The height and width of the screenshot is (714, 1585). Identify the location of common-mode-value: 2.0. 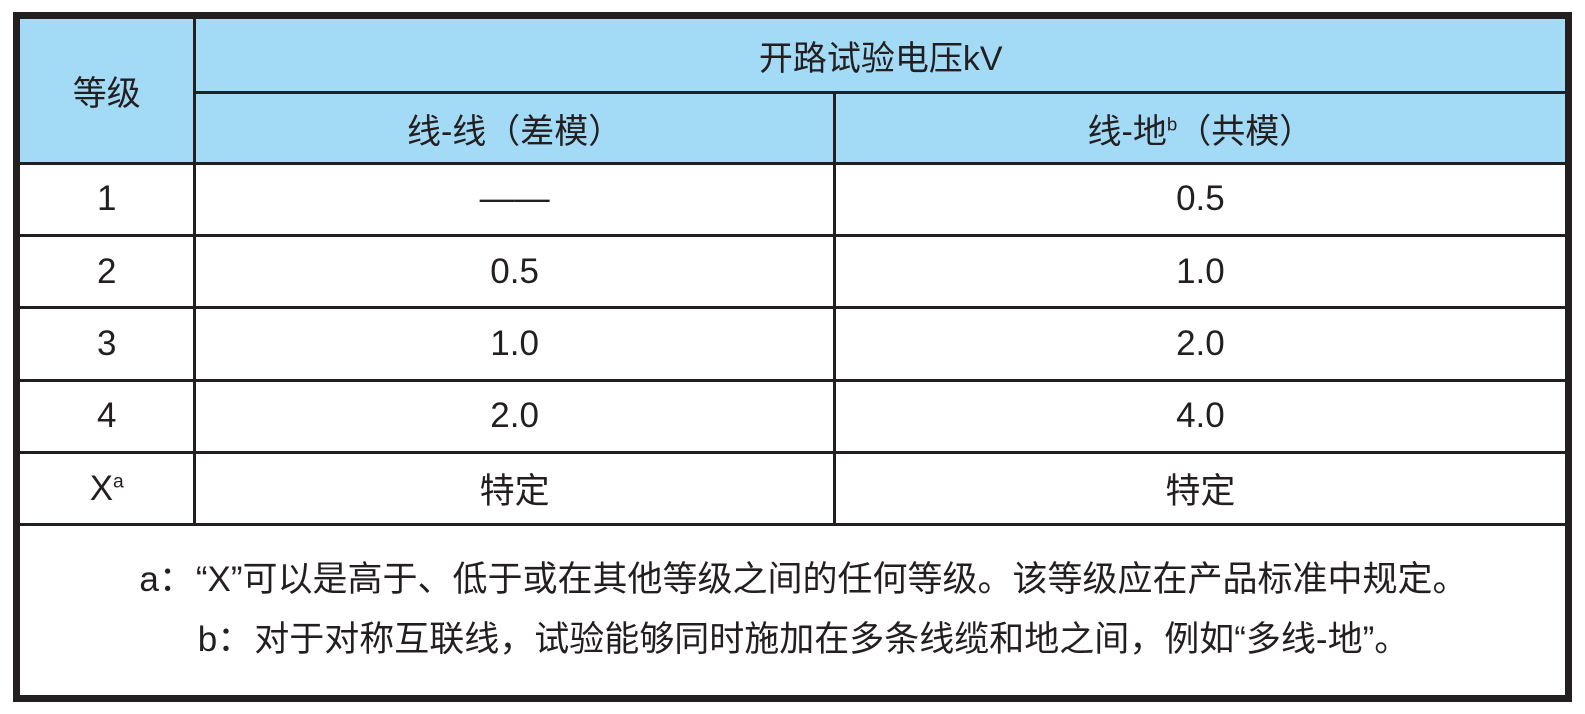
(1200, 344).